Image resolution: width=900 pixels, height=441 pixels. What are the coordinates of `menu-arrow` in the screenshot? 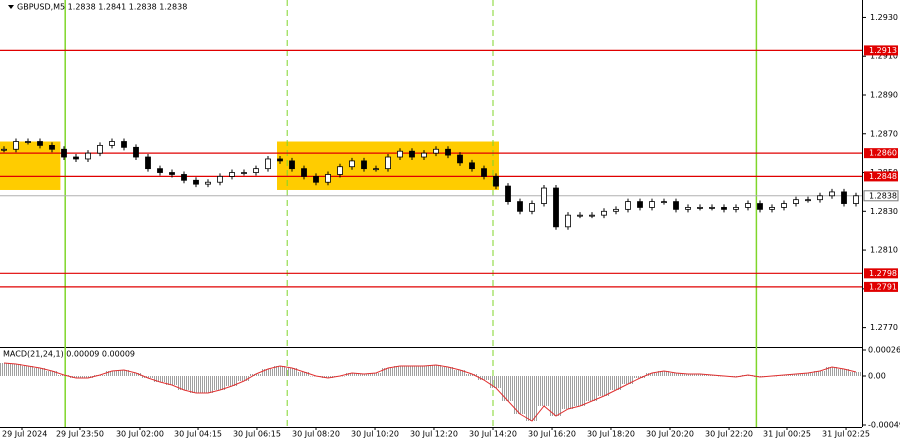 It's located at (11, 7).